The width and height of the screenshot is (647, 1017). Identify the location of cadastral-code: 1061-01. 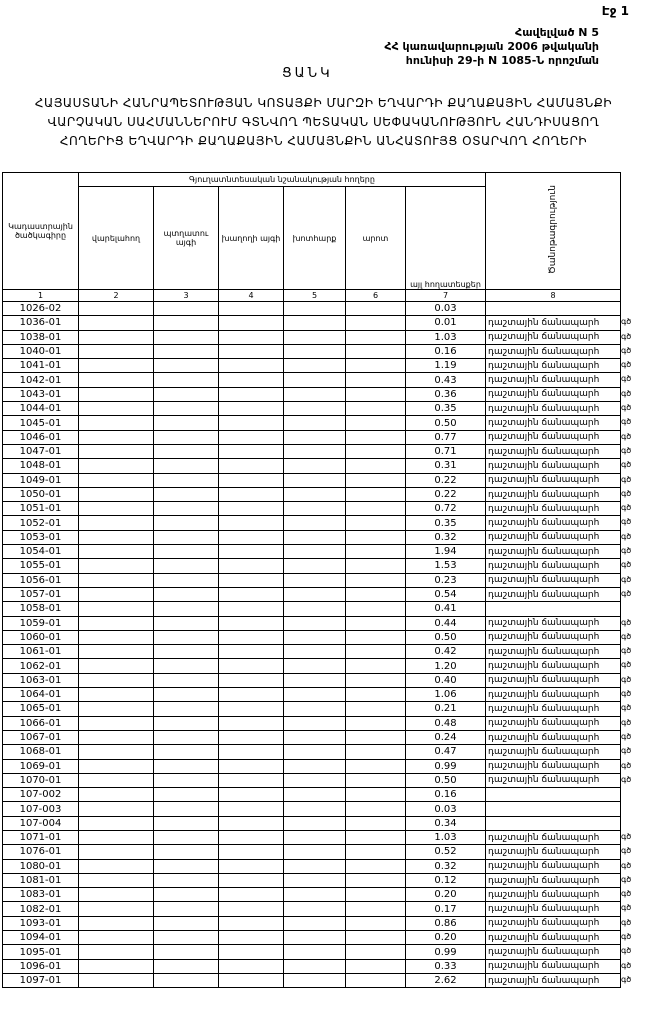
(40, 652).